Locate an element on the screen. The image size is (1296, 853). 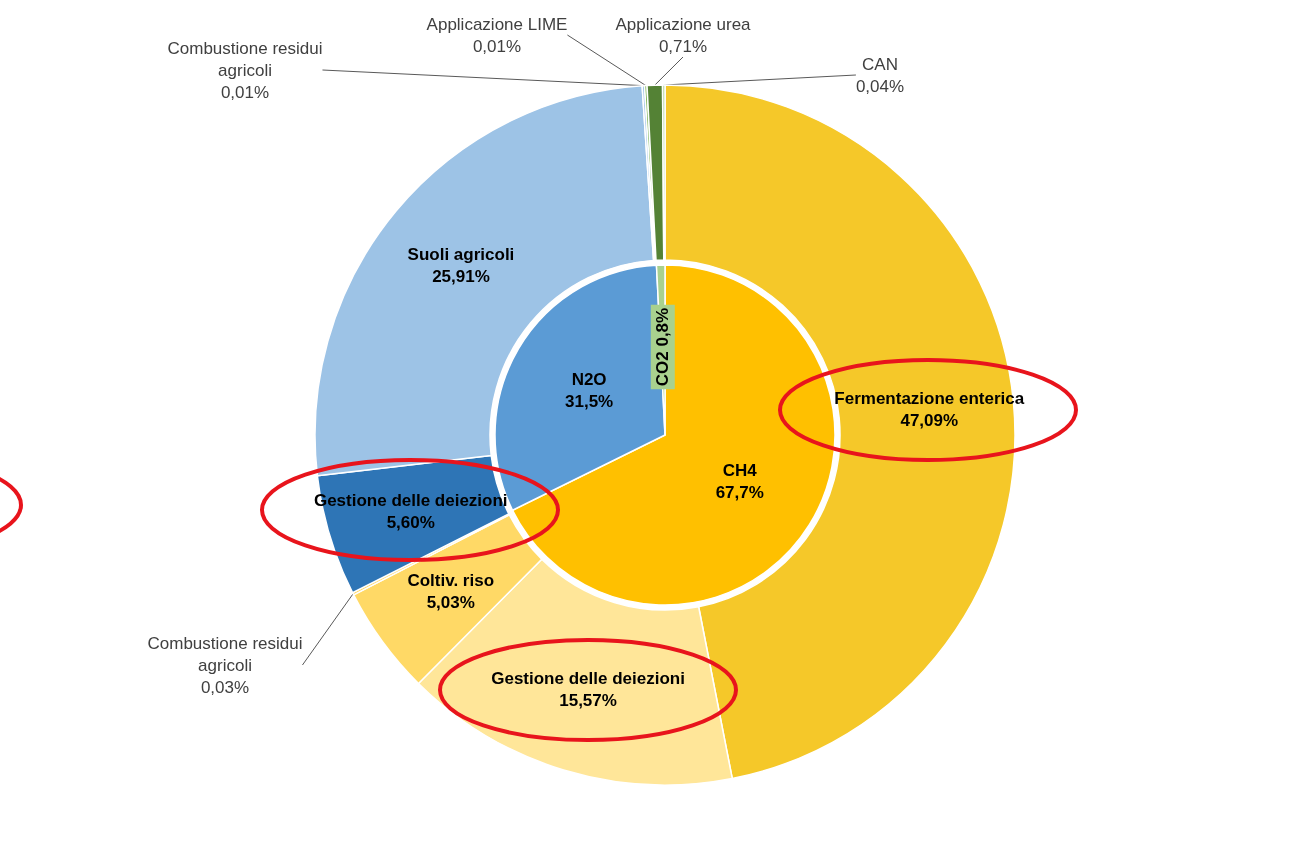
slice-label: CH4 is located at coordinates (740, 470).